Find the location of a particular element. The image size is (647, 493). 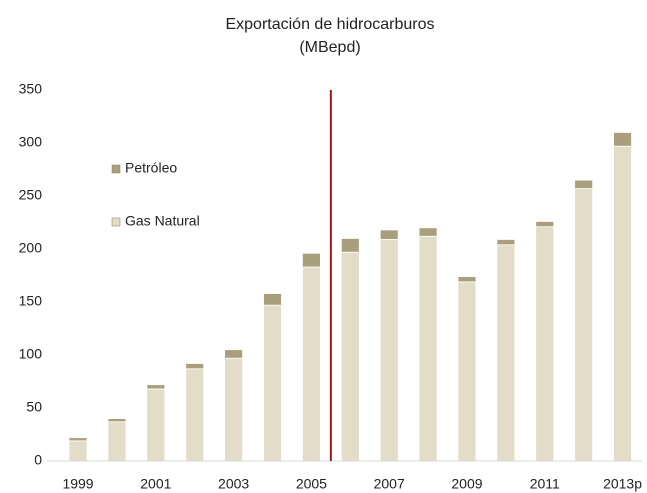

y-tick-label: 50 is located at coordinates (34, 407).